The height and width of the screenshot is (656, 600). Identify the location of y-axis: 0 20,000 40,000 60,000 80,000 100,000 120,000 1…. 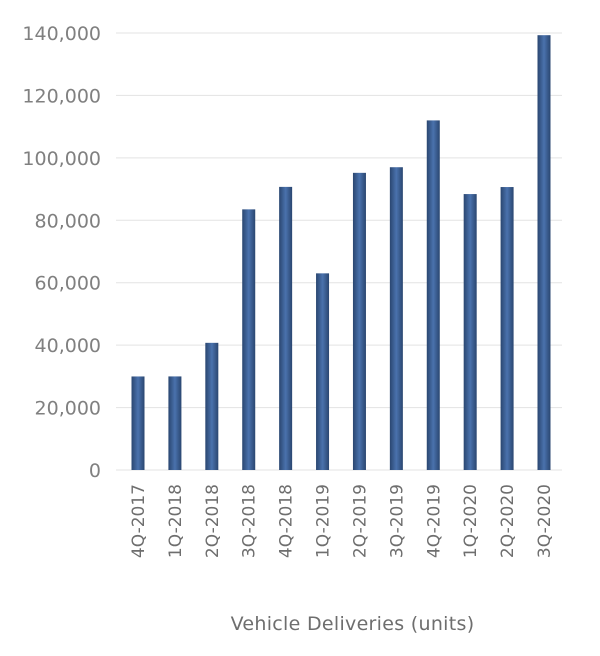
(61, 252).